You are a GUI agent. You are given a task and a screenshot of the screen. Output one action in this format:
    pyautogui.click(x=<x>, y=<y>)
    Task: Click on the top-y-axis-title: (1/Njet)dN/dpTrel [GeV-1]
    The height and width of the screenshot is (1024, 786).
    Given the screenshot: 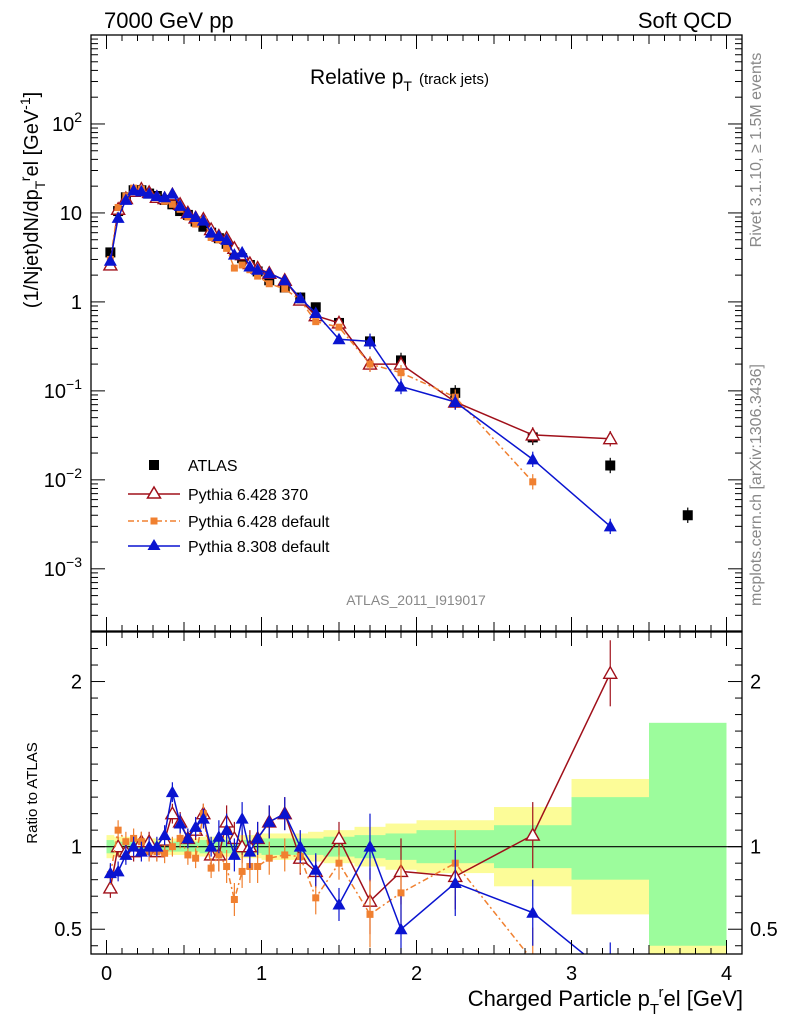 What is the action you would take?
    pyautogui.click(x=32, y=200)
    